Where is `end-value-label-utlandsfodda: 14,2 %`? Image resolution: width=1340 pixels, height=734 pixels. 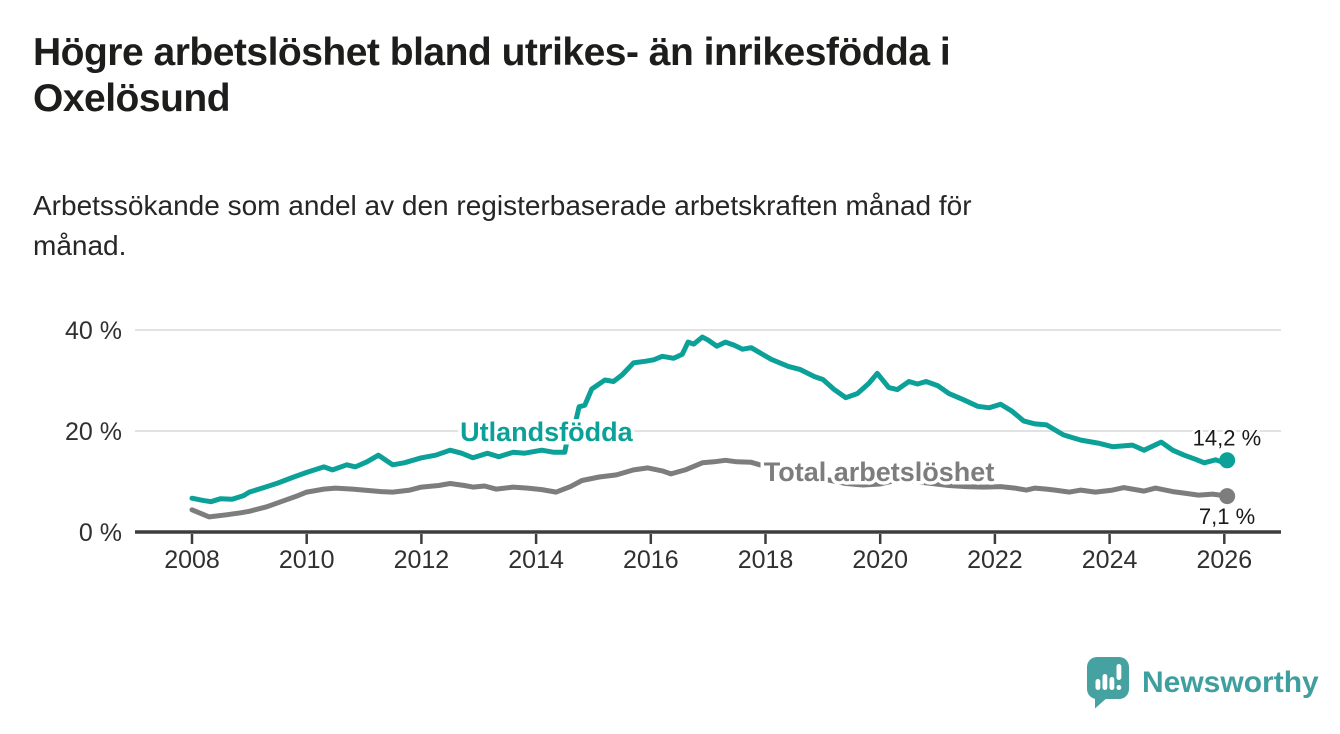 end-value-label-utlandsfodda: 14,2 % is located at coordinates (1227, 437).